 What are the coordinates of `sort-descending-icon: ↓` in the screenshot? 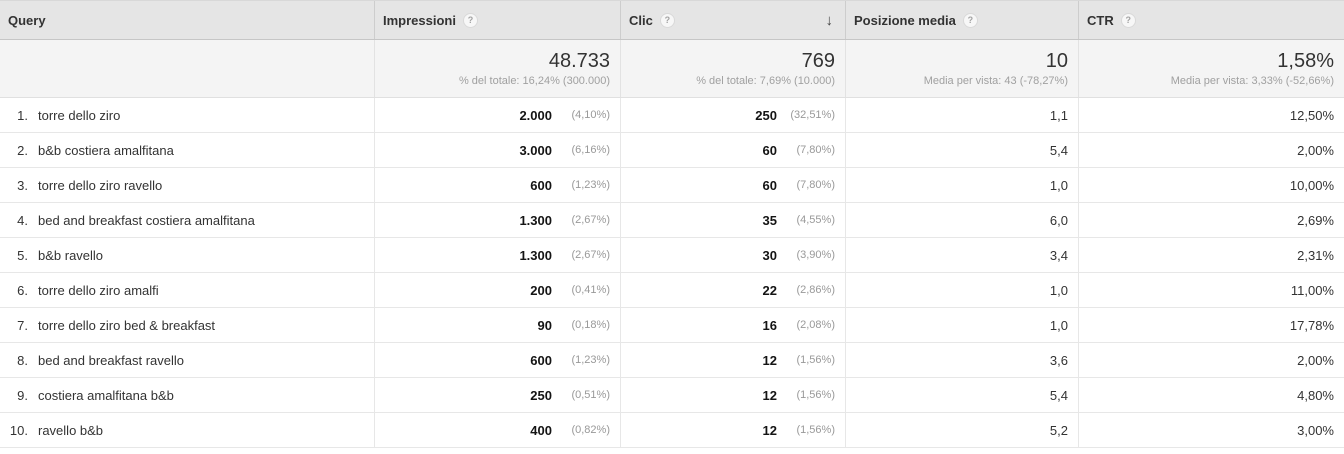 It's located at (829, 20).